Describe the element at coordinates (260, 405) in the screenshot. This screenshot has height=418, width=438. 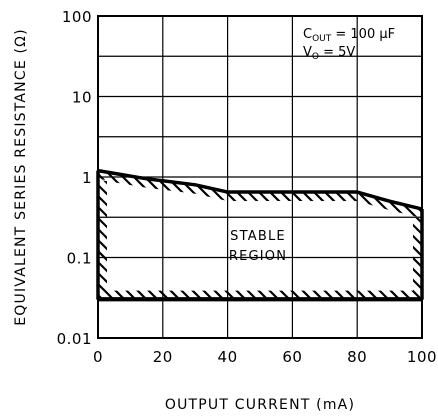
I see `x-axis-title: OUTPUT CURRENT (mA)` at that location.